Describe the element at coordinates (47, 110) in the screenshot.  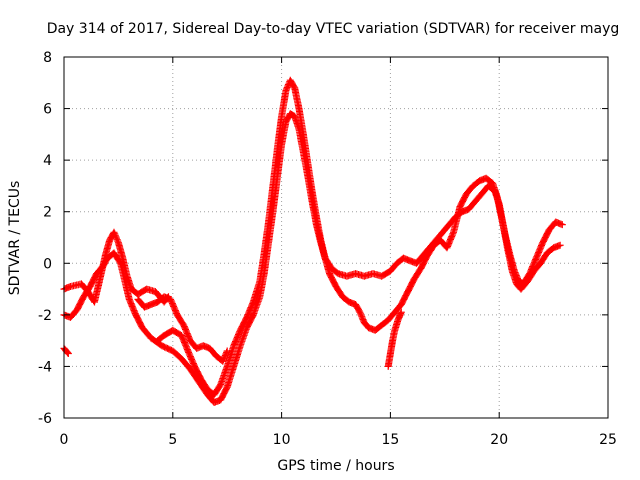
I see `y-tick-label: 6` at that location.